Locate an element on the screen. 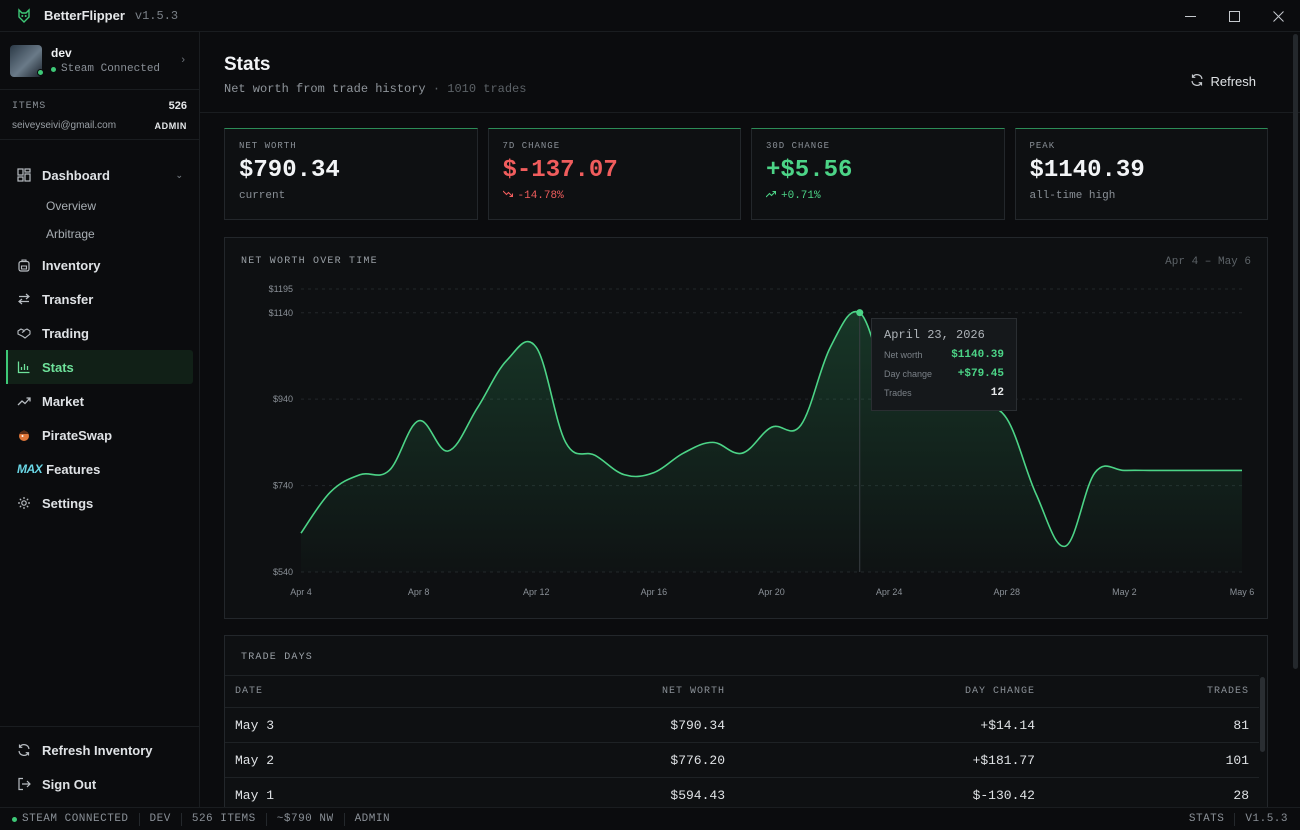  cell-day-change: $-130.42 is located at coordinates (1003, 795).